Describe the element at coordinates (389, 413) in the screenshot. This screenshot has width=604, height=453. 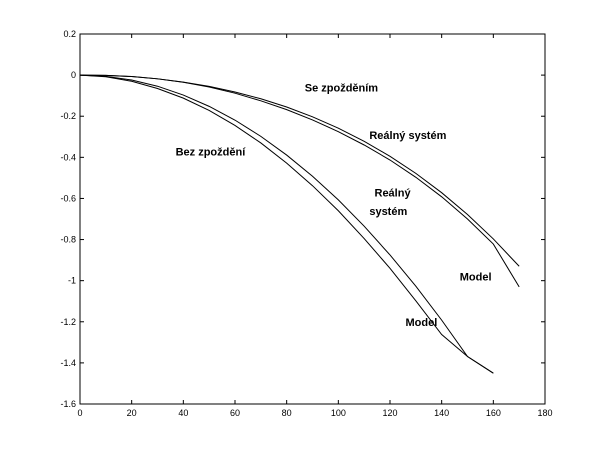
I see `x-tick-label: 120` at that location.